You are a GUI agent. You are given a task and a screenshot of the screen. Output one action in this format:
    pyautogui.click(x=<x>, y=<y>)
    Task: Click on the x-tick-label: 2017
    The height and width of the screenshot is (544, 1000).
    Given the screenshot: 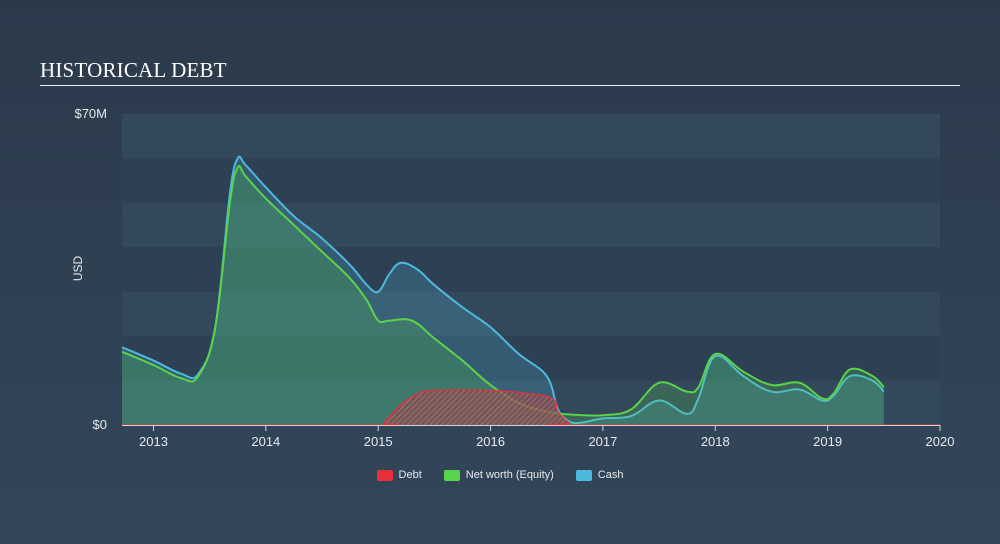 What is the action you would take?
    pyautogui.click(x=602, y=441)
    